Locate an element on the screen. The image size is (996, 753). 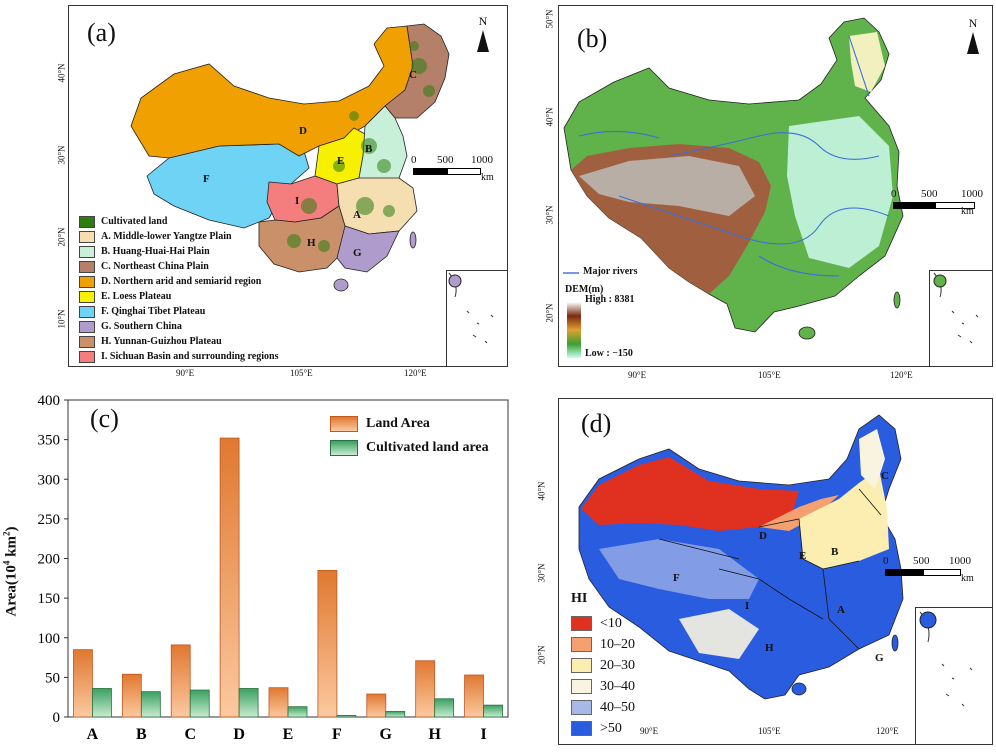
region-b-shape is located at coordinates (383, 146).